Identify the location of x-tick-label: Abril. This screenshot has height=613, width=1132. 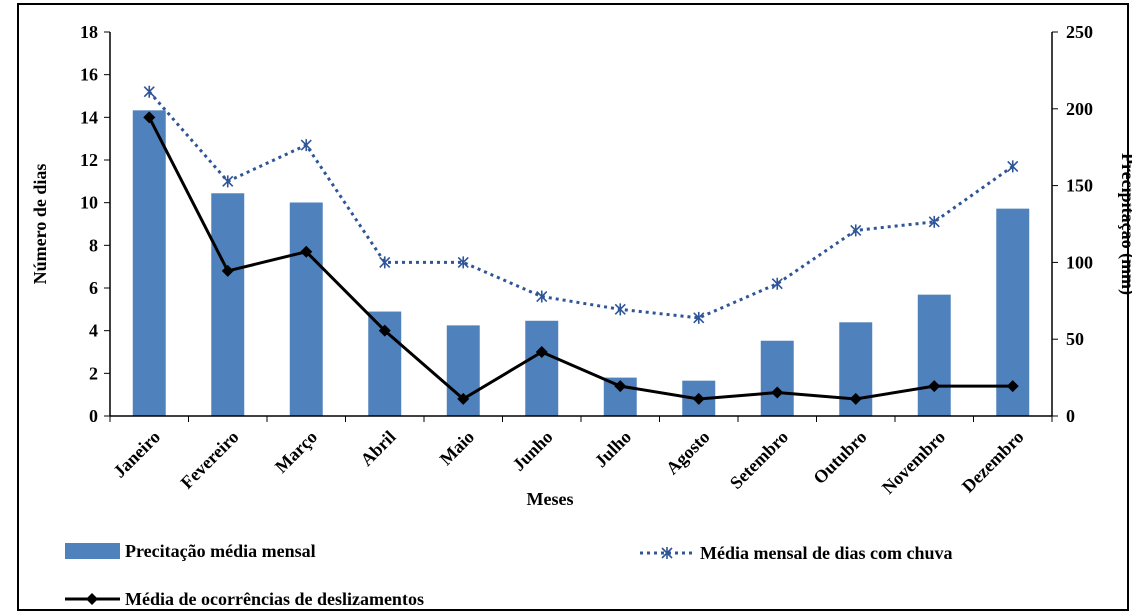
(377, 448).